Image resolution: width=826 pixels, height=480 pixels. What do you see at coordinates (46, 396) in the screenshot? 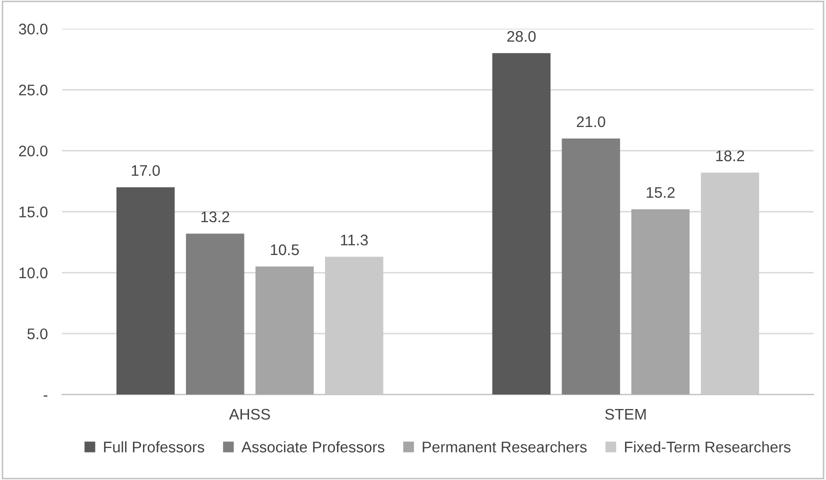
I see `y-tick-label: -` at bounding box center [46, 396].